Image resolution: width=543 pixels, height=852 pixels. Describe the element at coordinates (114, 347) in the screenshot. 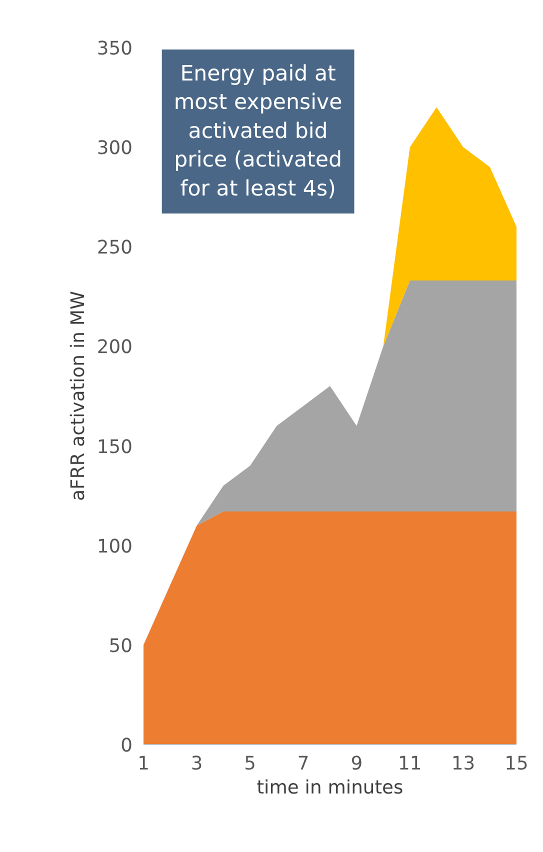

I see `y-tick-label: 200` at that location.